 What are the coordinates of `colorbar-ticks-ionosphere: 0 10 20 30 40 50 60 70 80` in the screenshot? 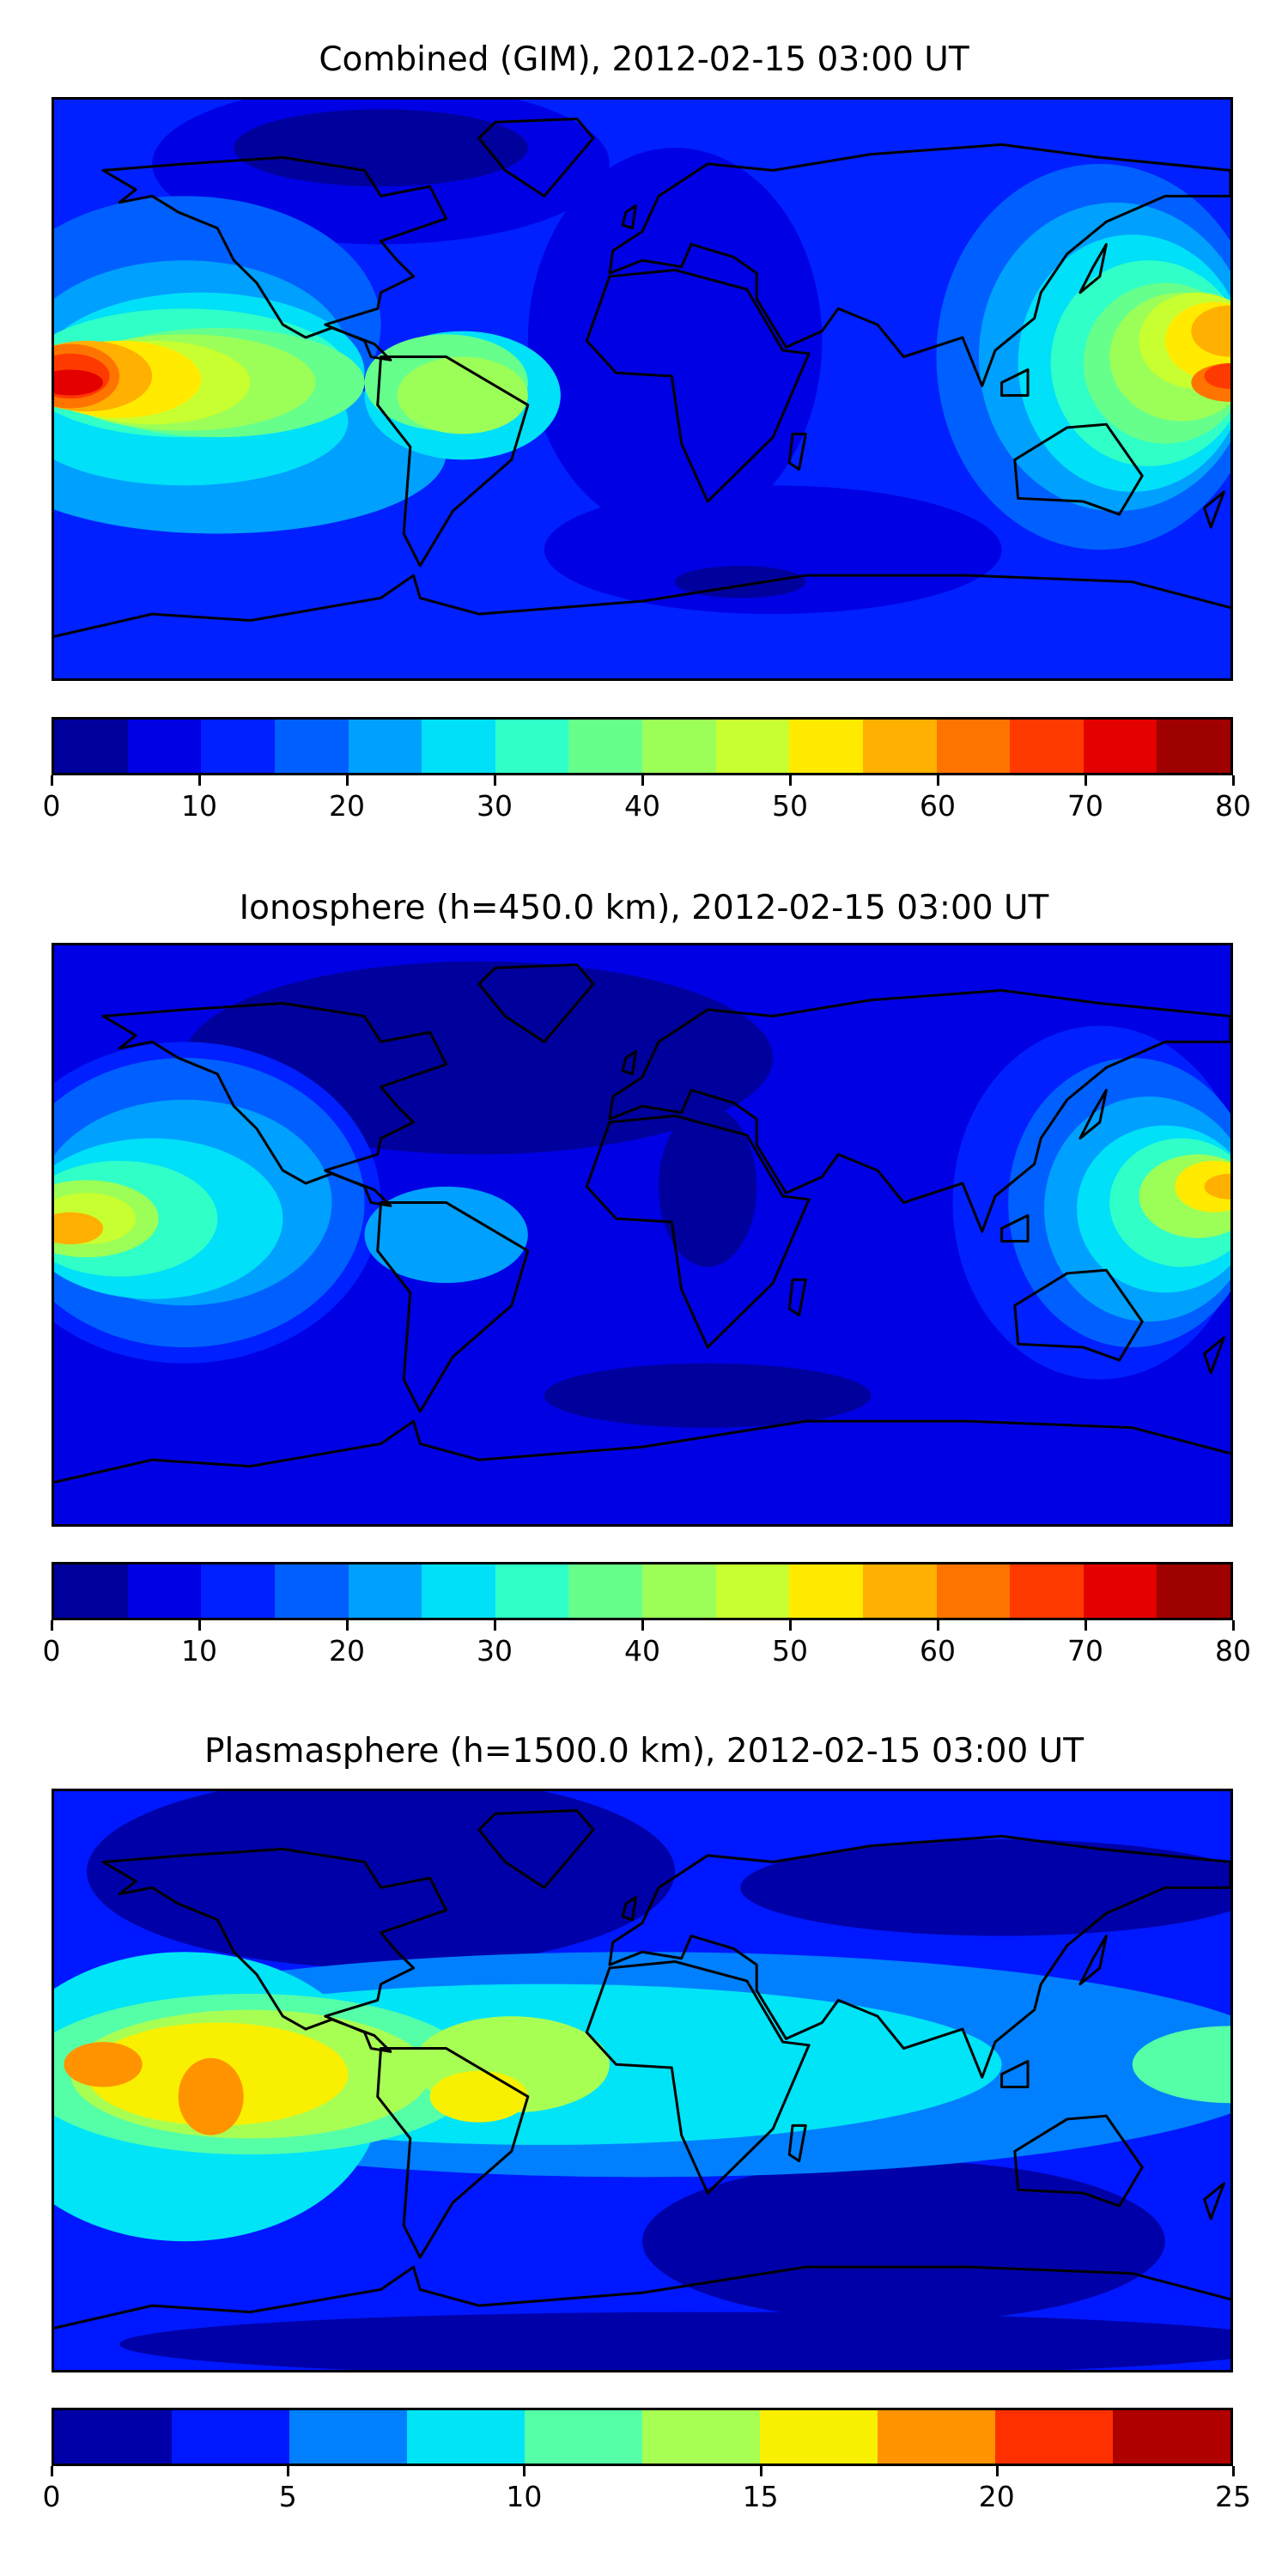 It's located at (647, 1646).